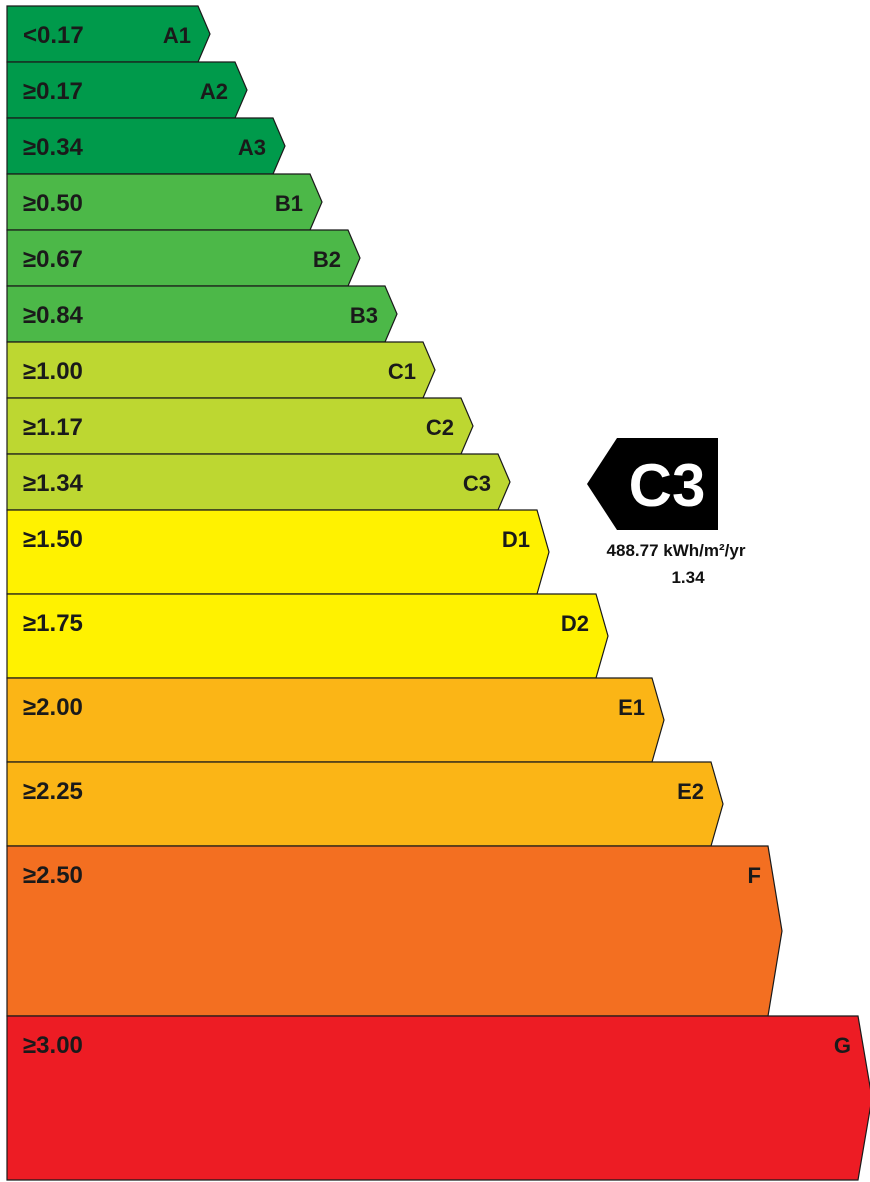 The width and height of the screenshot is (870, 1182). What do you see at coordinates (289, 203) in the screenshot?
I see `band-label: B1` at bounding box center [289, 203].